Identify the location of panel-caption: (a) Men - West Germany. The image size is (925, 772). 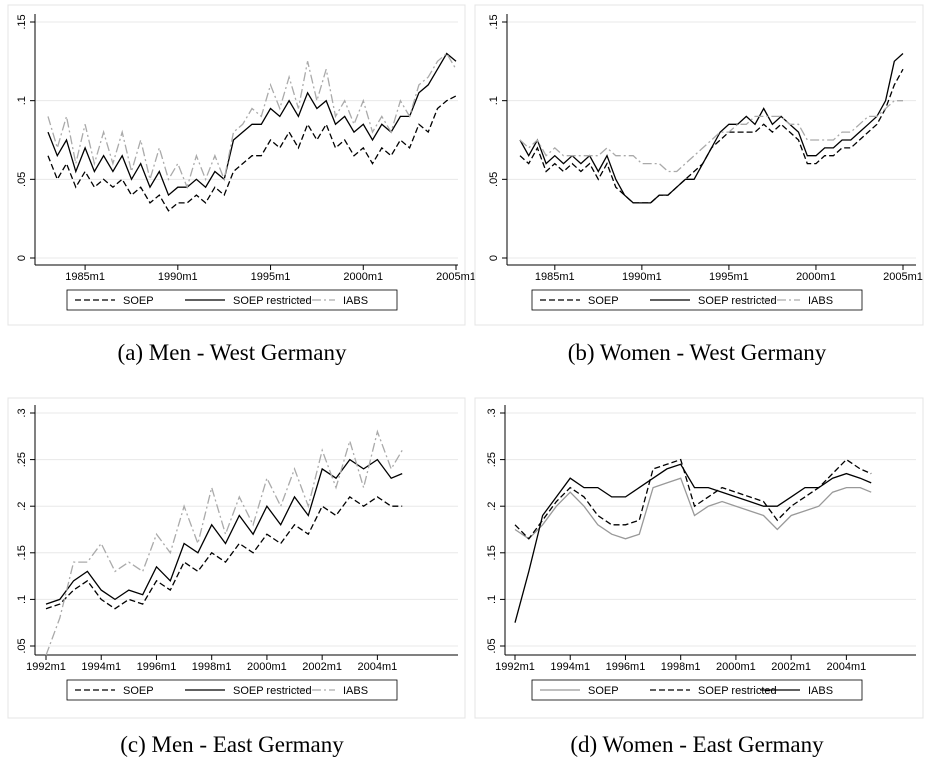
(232, 352).